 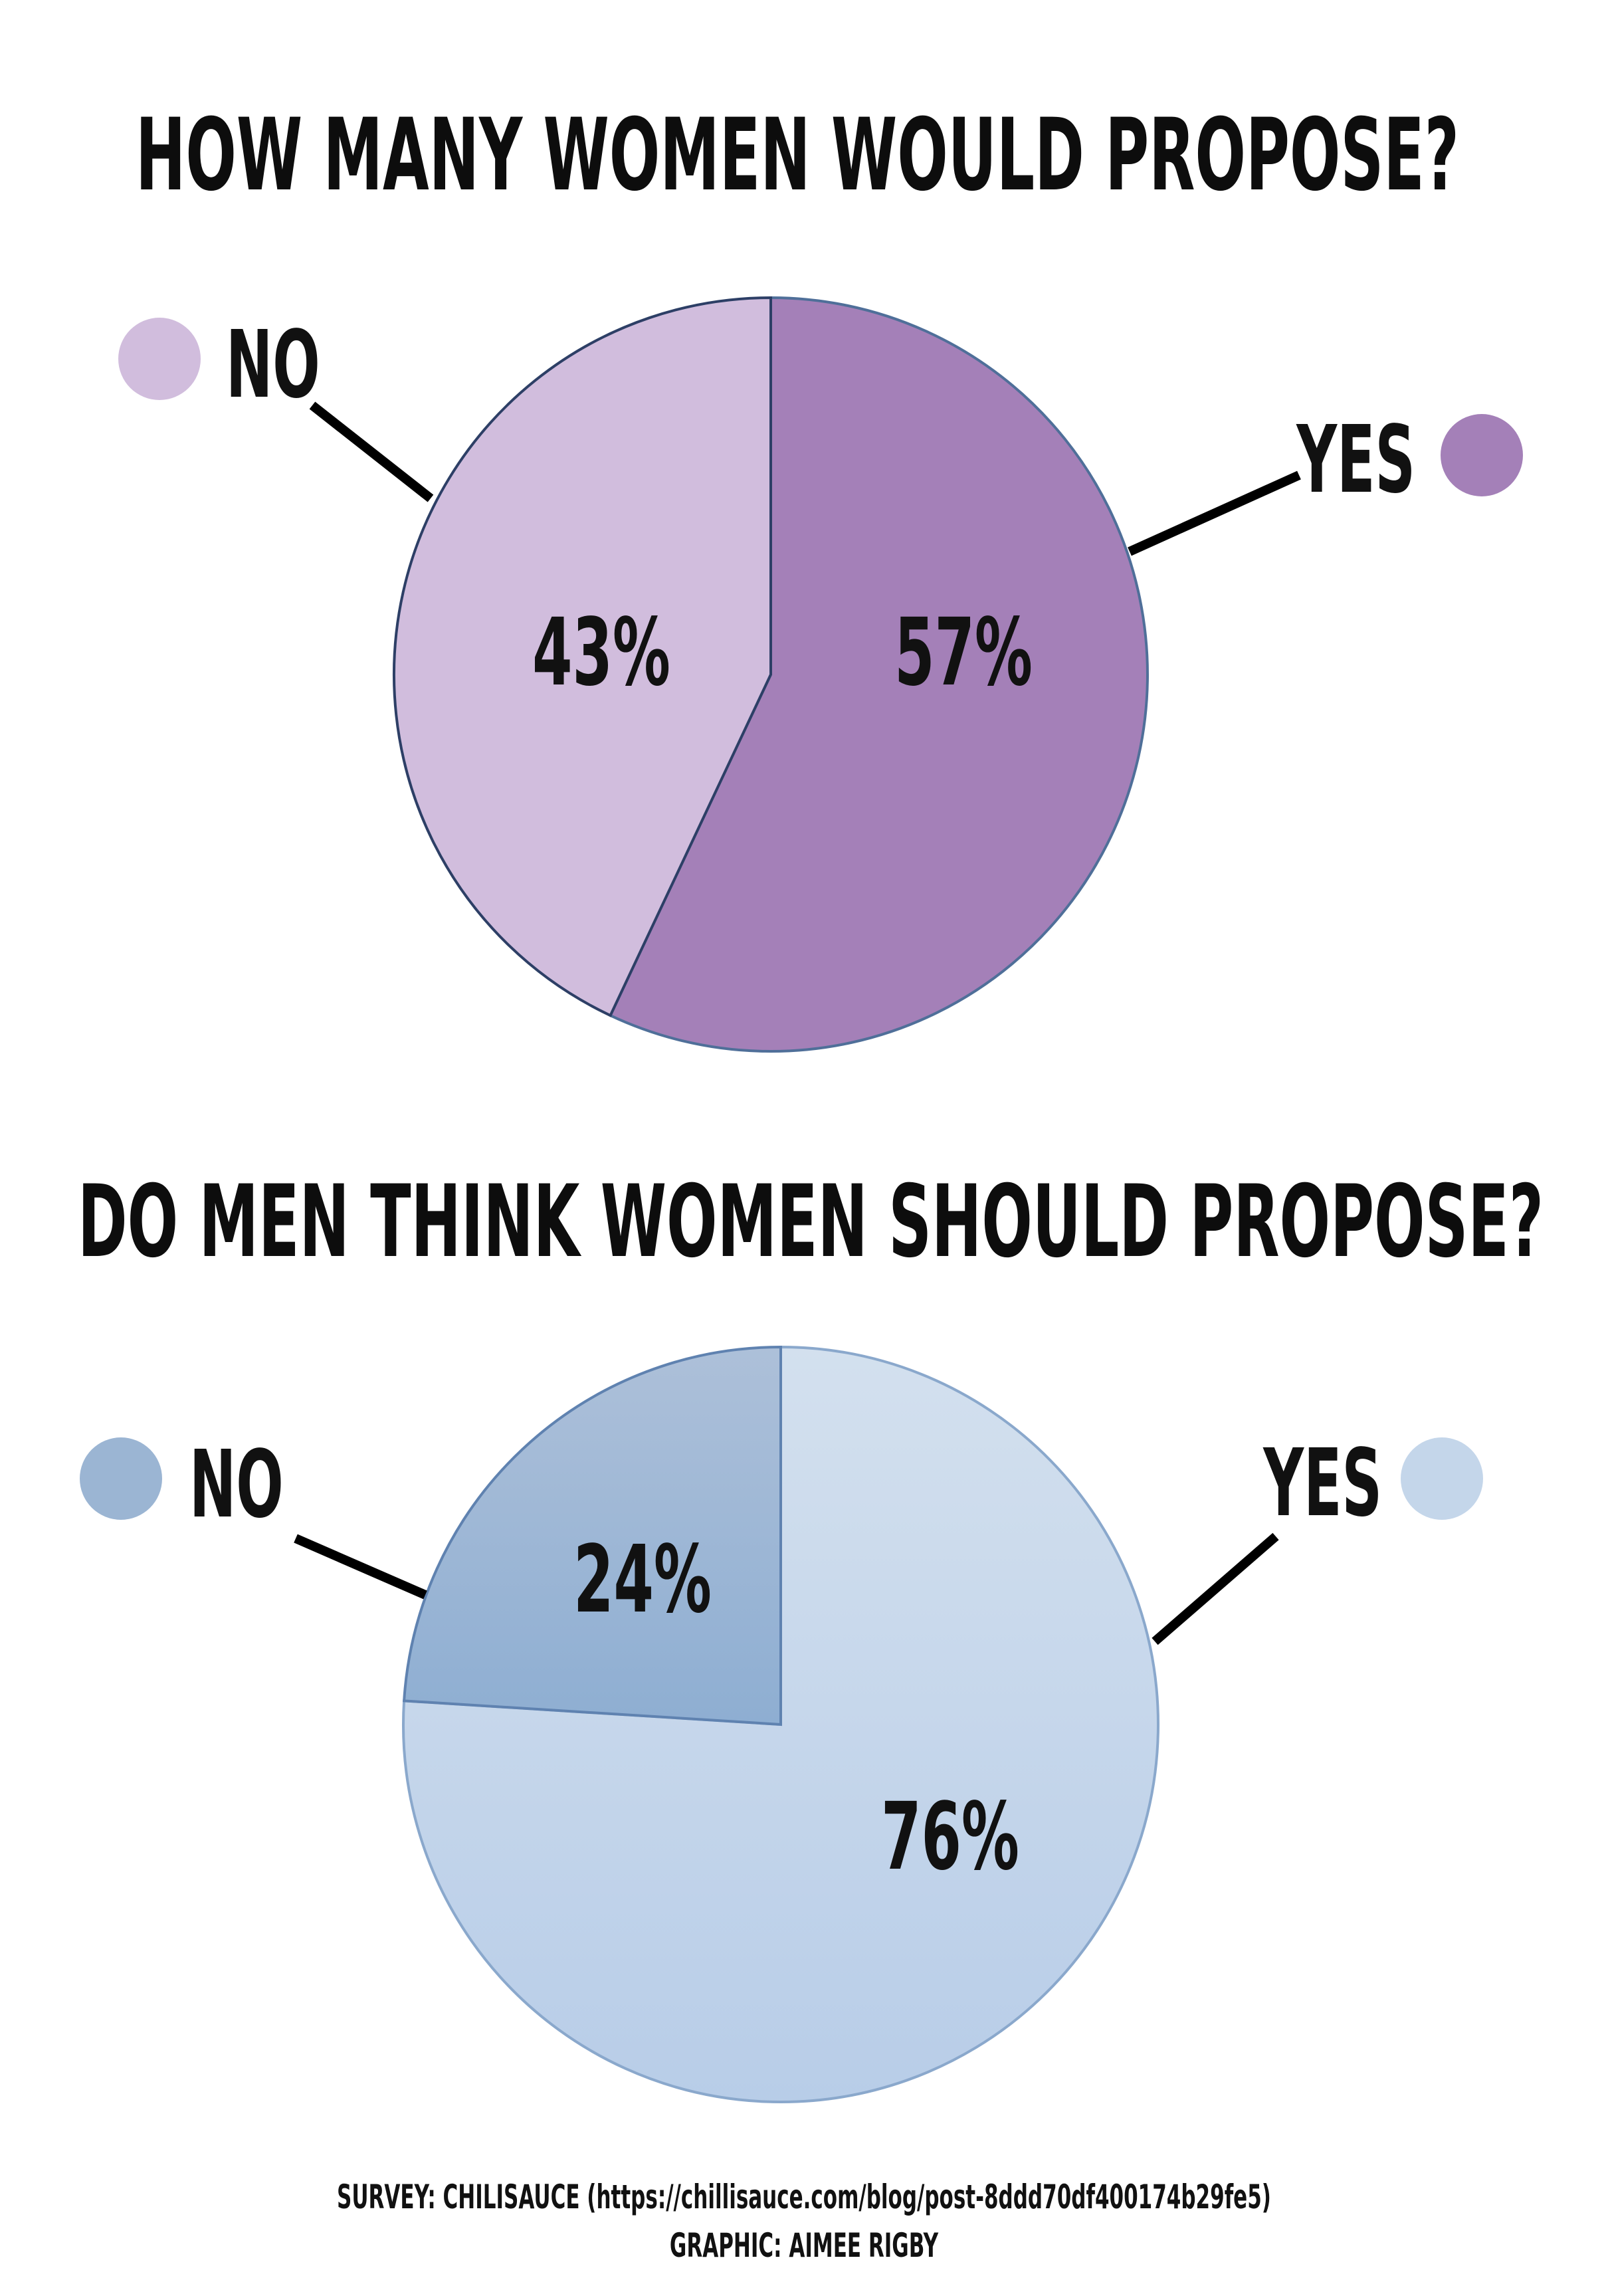 I want to click on chart-1-legend-yes-dot, so click(x=1482, y=455).